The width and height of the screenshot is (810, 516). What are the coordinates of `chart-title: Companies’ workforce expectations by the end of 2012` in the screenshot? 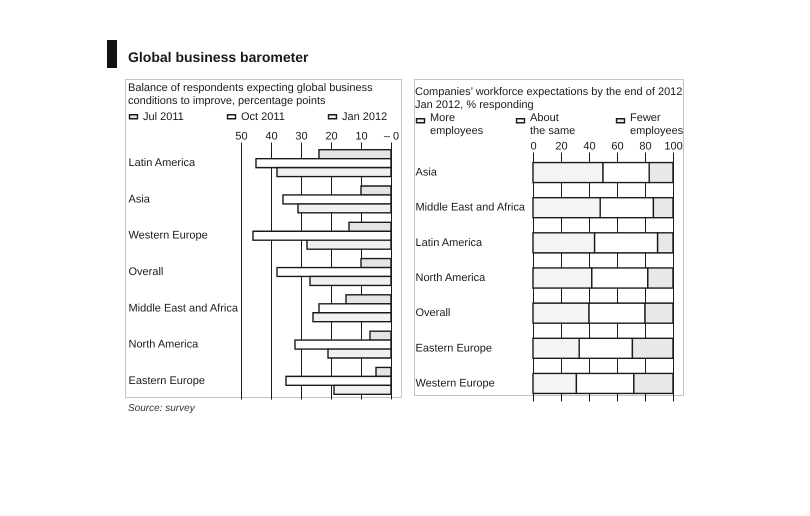 It's located at (548, 92).